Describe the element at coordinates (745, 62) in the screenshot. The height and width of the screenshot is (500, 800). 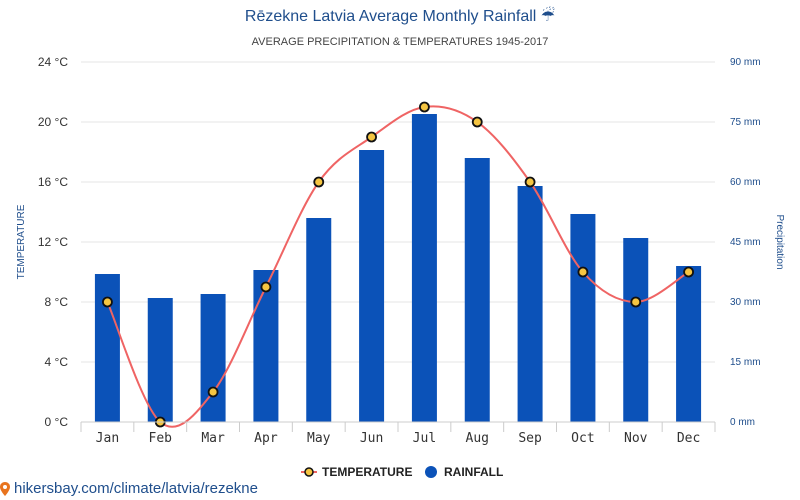
I see `y2-tick-label: 90 mm` at that location.